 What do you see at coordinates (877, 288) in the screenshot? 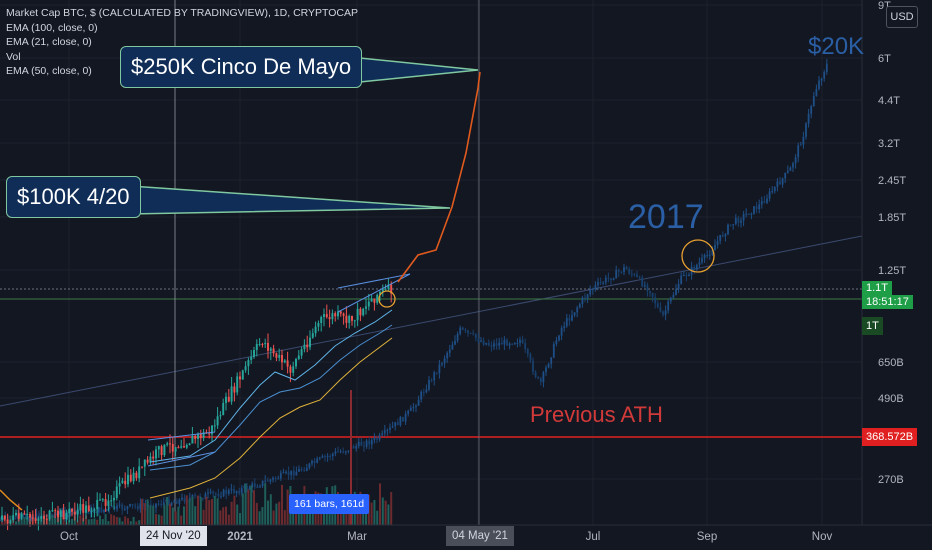
I see `last-price-tag: 1.1T` at bounding box center [877, 288].